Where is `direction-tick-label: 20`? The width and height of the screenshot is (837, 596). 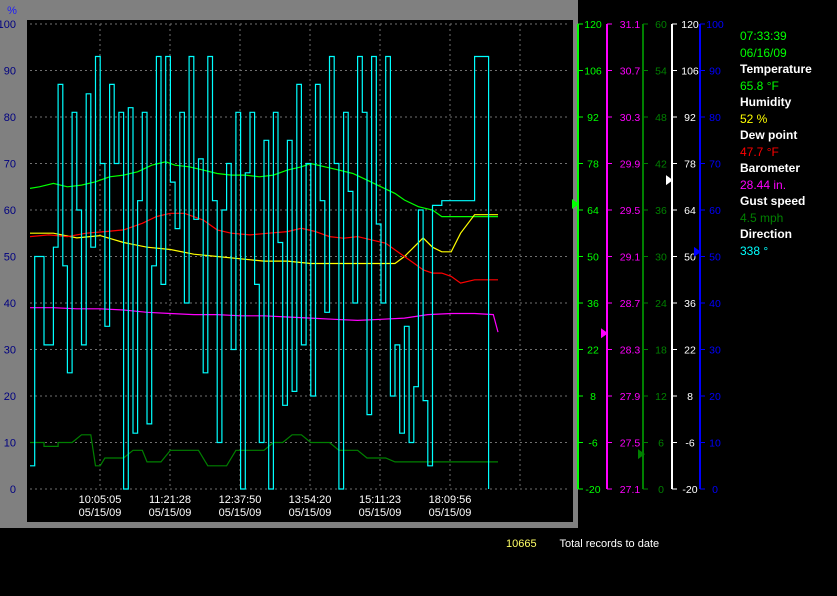 direction-tick-label: 20 is located at coordinates (715, 397).